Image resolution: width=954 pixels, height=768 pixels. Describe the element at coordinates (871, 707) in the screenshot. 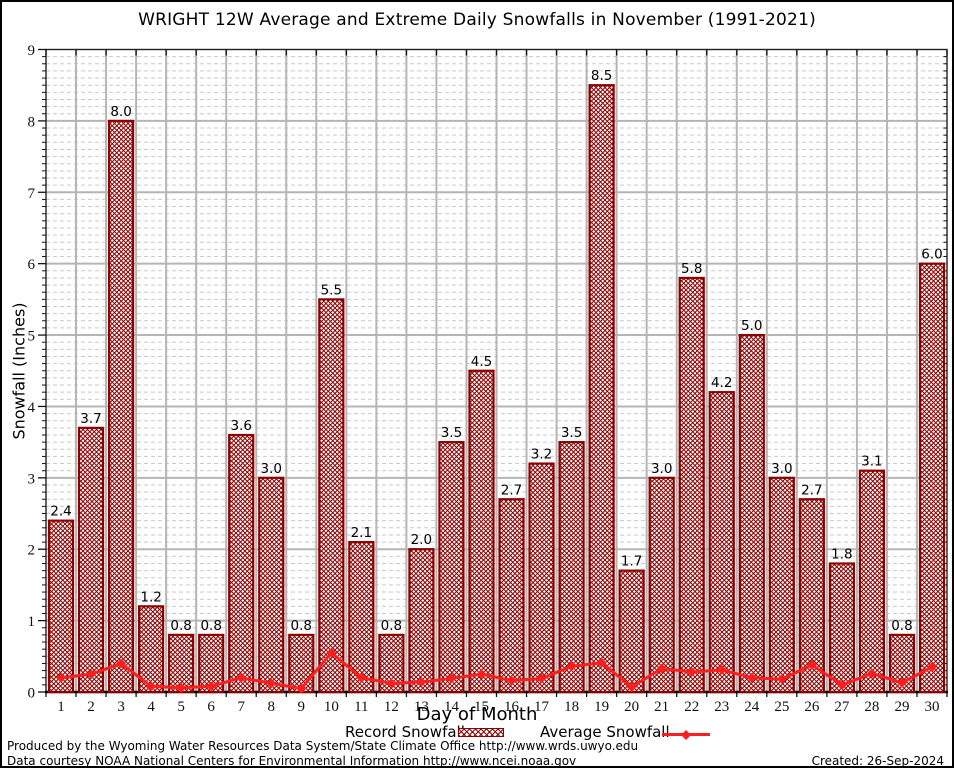

I see `x-tick-label: 28` at that location.